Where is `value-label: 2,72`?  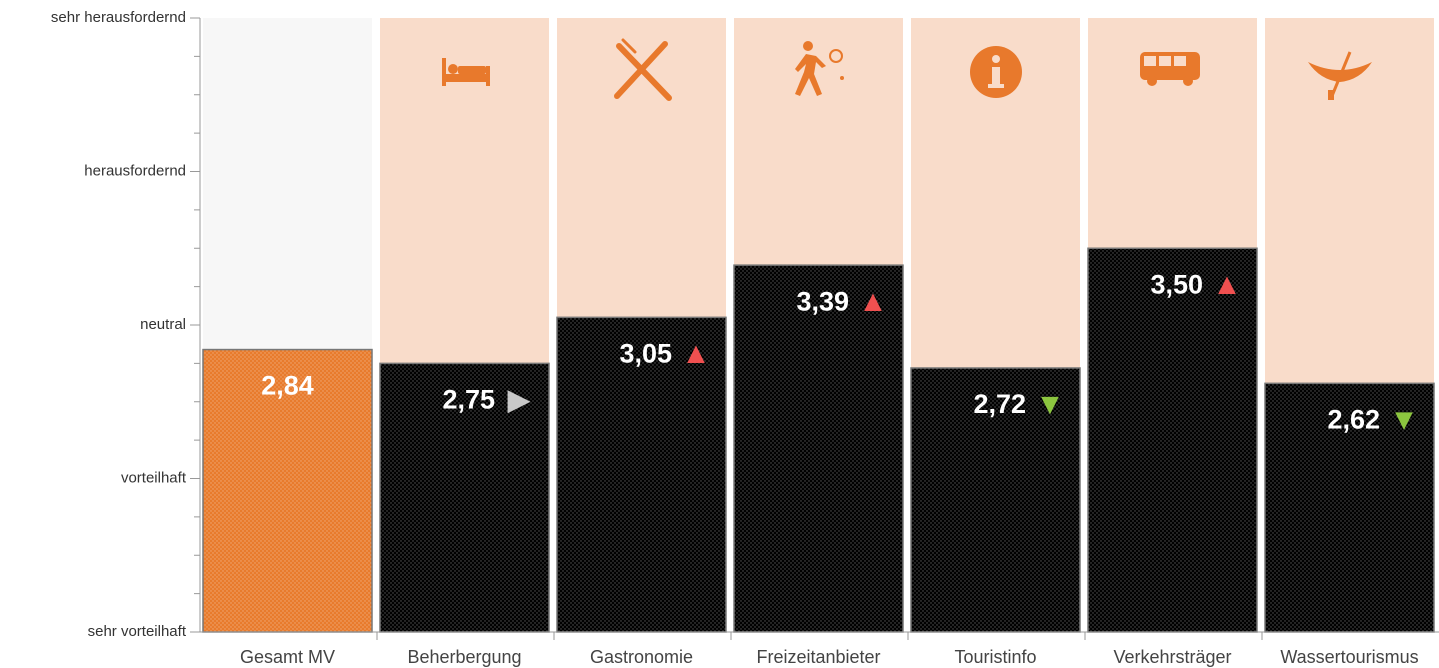
value-label: 2,72 is located at coordinates (999, 404).